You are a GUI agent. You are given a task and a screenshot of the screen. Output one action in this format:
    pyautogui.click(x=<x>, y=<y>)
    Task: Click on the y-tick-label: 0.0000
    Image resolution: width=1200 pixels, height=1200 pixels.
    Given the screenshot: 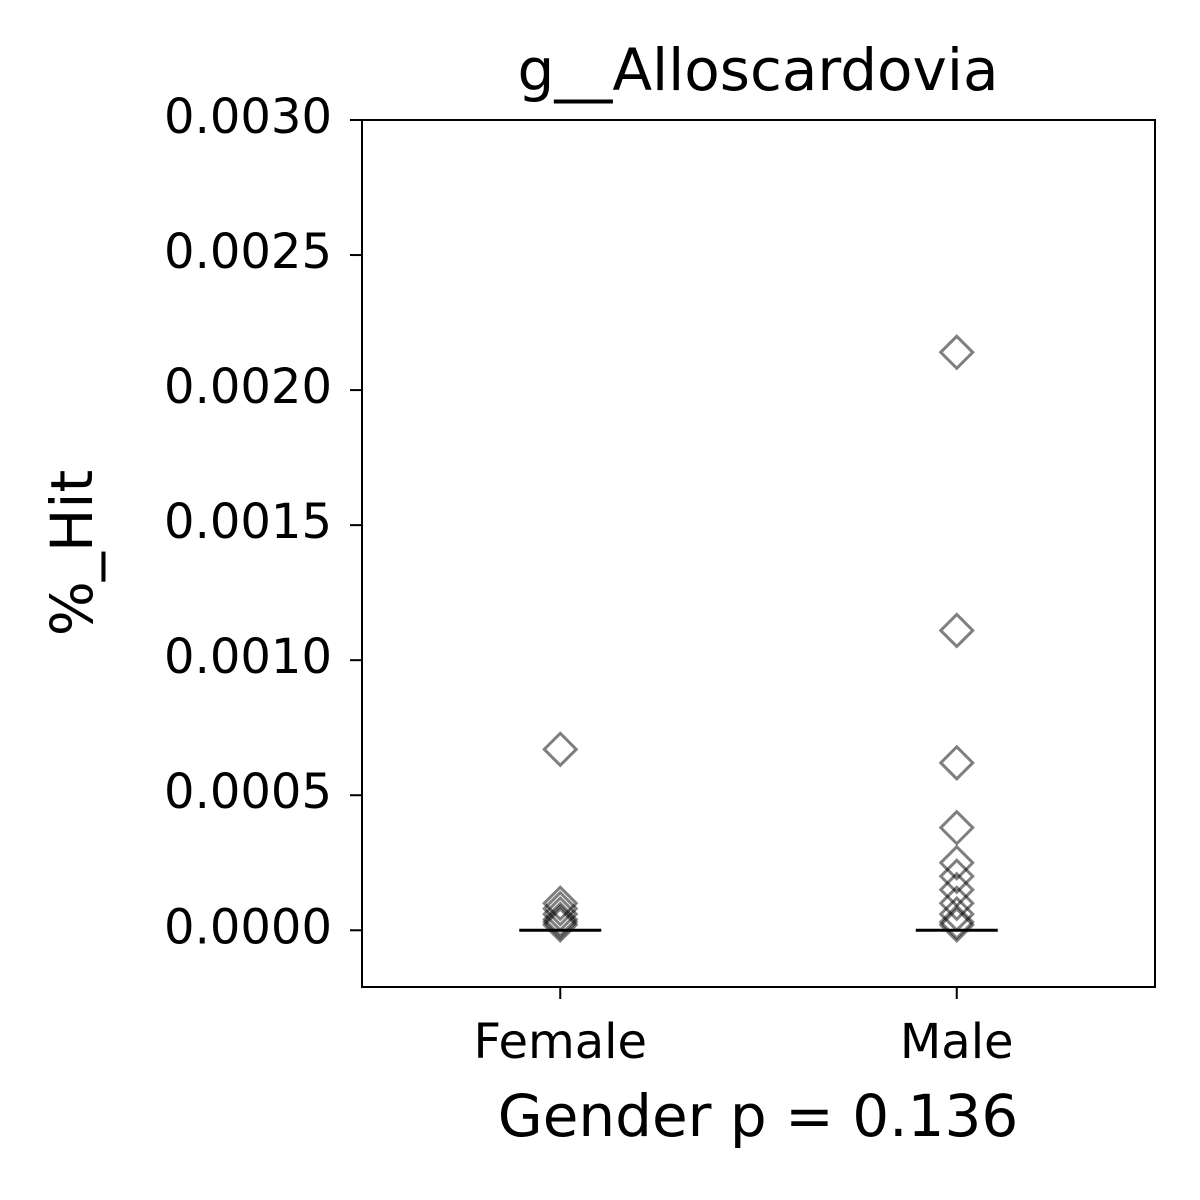 What is the action you would take?
    pyautogui.click(x=248, y=927)
    